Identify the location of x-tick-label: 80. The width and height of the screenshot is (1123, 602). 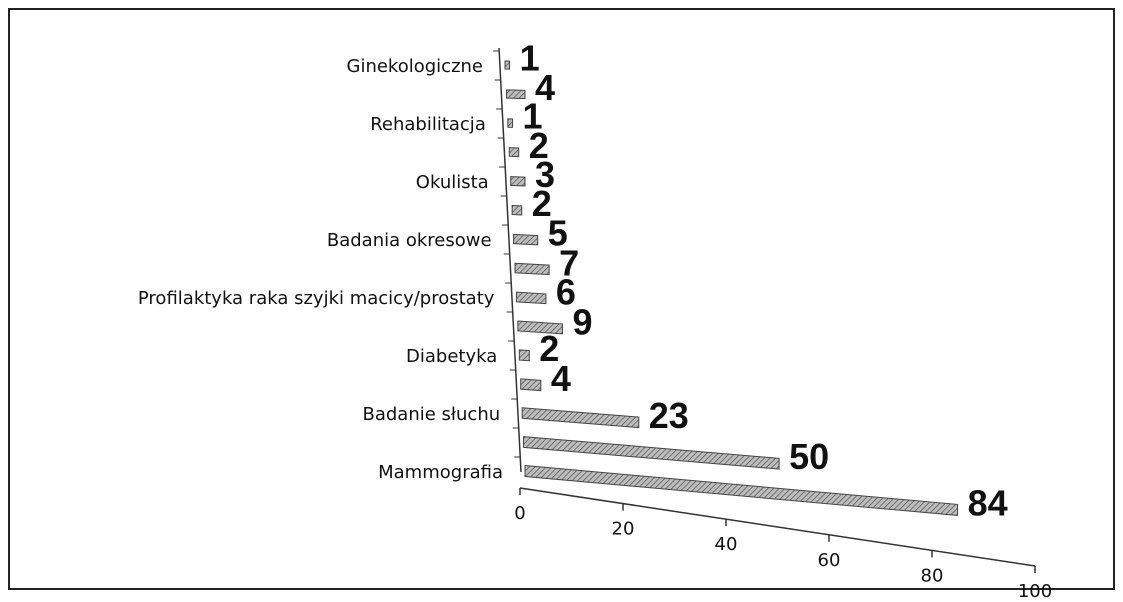
(932, 575).